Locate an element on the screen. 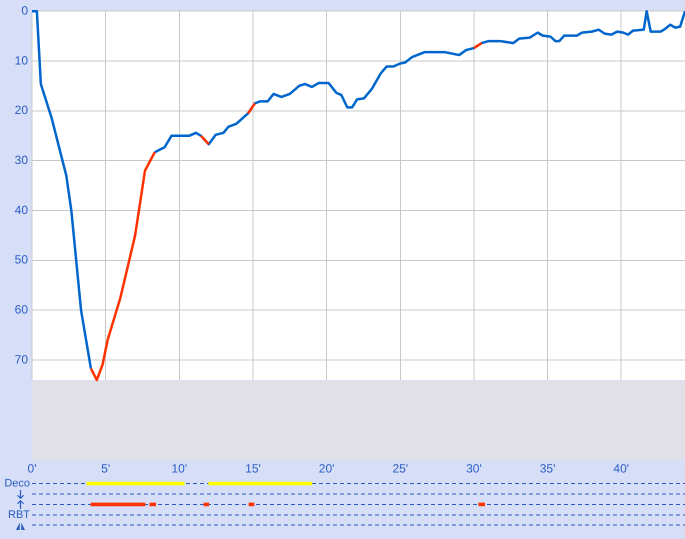 The width and height of the screenshot is (685, 539). x-tick-label: 5' is located at coordinates (105, 469).